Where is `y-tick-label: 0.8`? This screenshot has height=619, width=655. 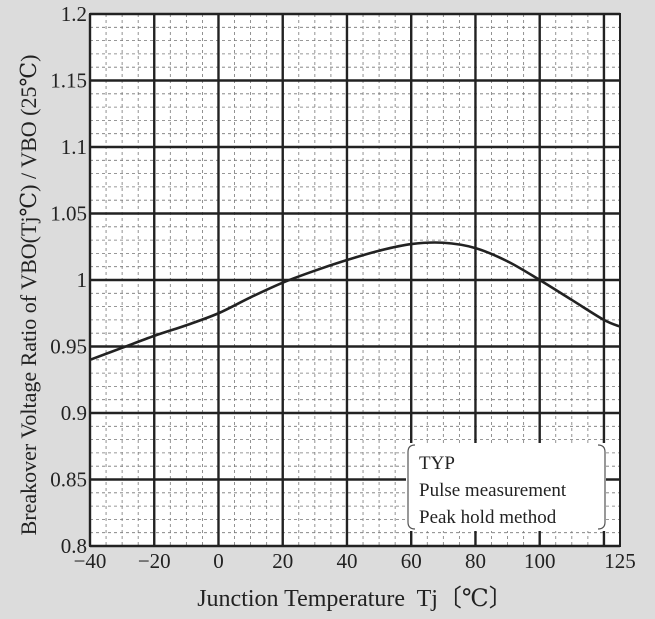
y-tick-label: 0.8 is located at coordinates (74, 546).